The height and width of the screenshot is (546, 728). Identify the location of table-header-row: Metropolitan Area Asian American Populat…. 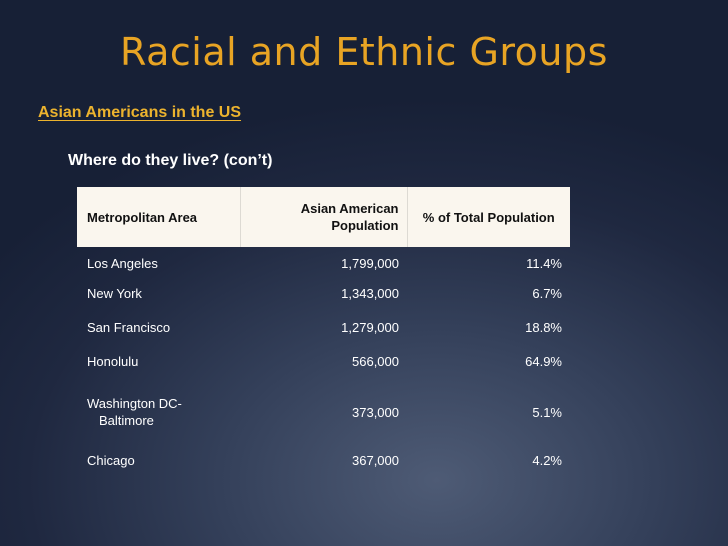
(323, 217).